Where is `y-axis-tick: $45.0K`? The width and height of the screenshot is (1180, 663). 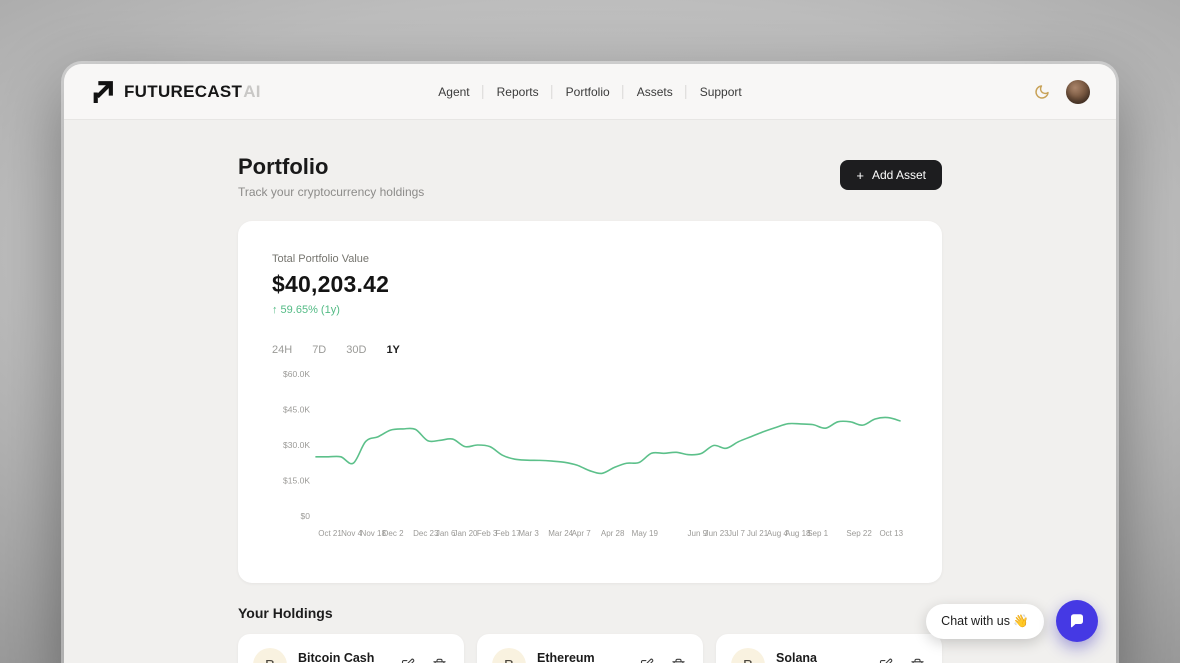 y-axis-tick: $45.0K is located at coordinates (296, 410).